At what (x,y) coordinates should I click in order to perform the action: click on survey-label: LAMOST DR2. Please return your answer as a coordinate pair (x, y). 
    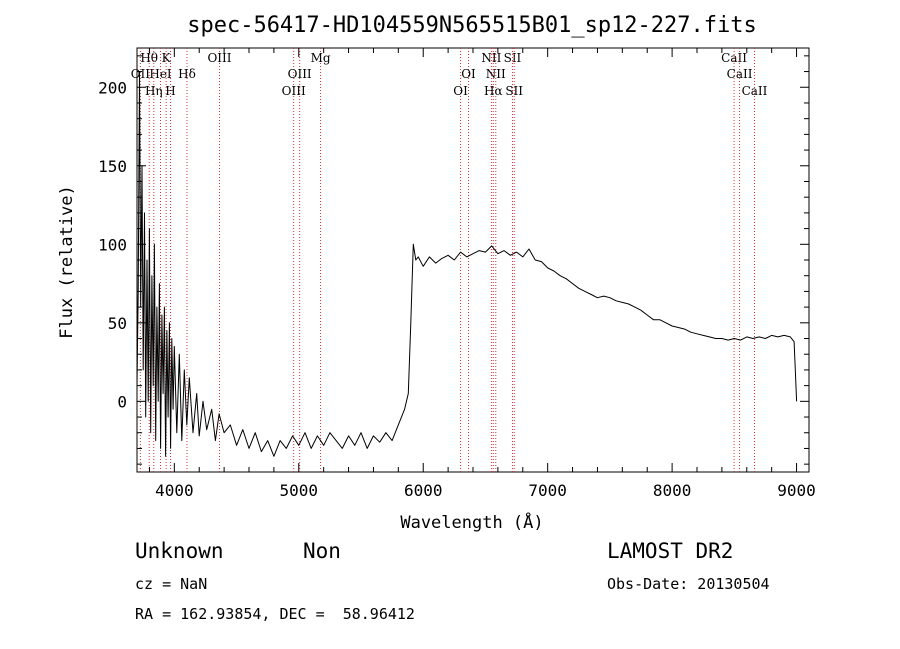
    Looking at the image, I should click on (670, 551).